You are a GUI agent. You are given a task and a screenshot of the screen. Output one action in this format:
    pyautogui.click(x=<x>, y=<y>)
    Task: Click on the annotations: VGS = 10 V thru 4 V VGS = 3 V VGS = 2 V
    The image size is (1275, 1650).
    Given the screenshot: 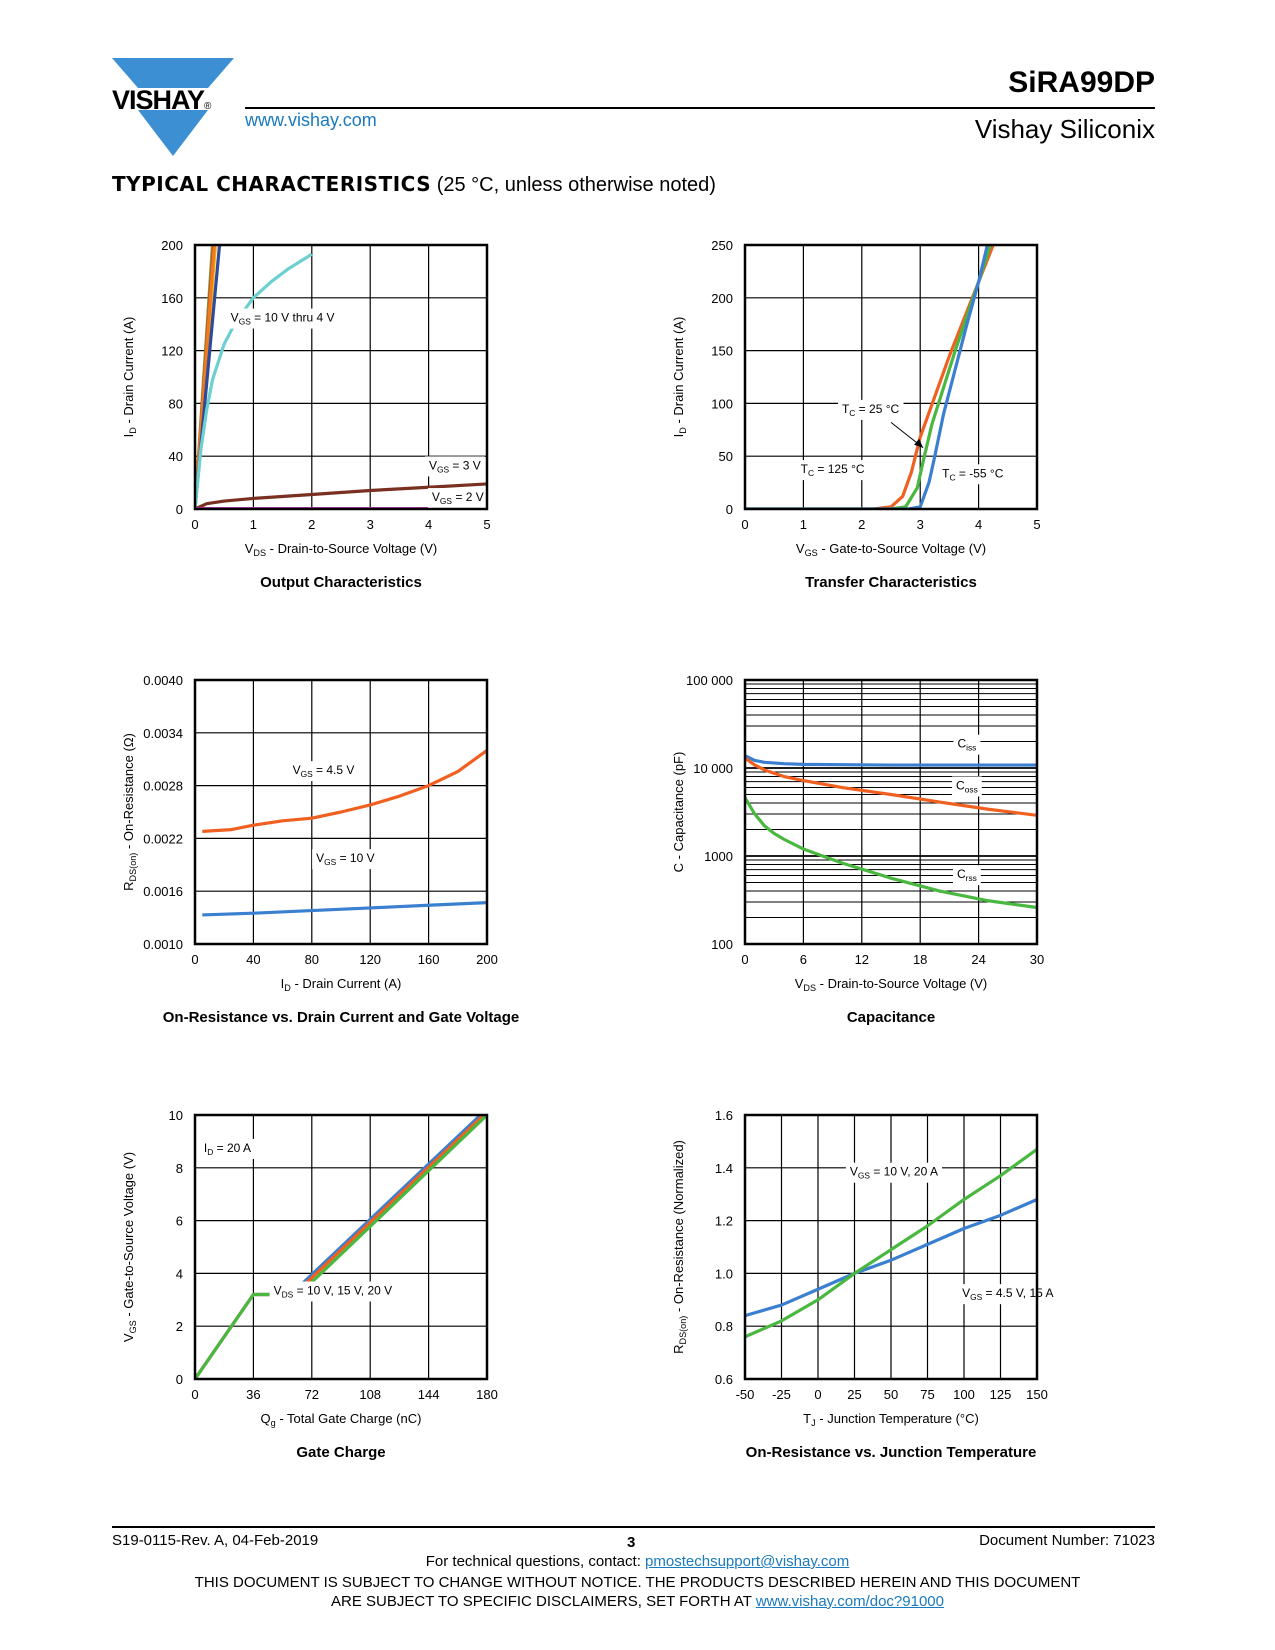 What is the action you would take?
    pyautogui.click(x=357, y=408)
    